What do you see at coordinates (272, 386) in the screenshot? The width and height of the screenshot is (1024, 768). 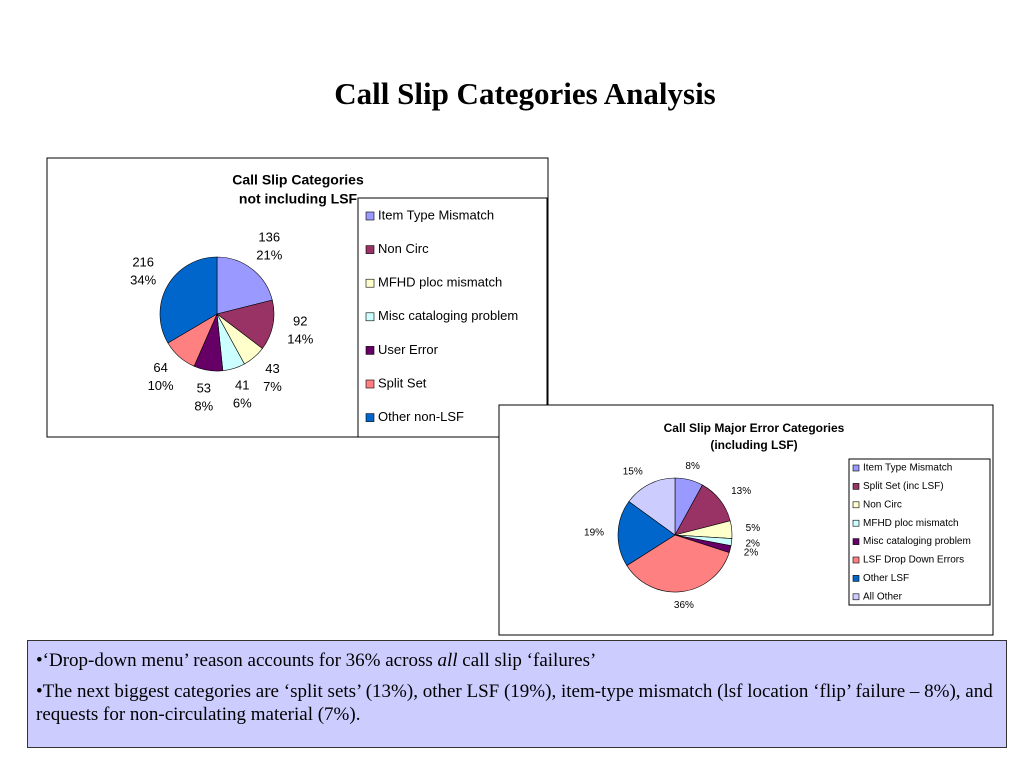 I see `percent-label: 7%` at bounding box center [272, 386].